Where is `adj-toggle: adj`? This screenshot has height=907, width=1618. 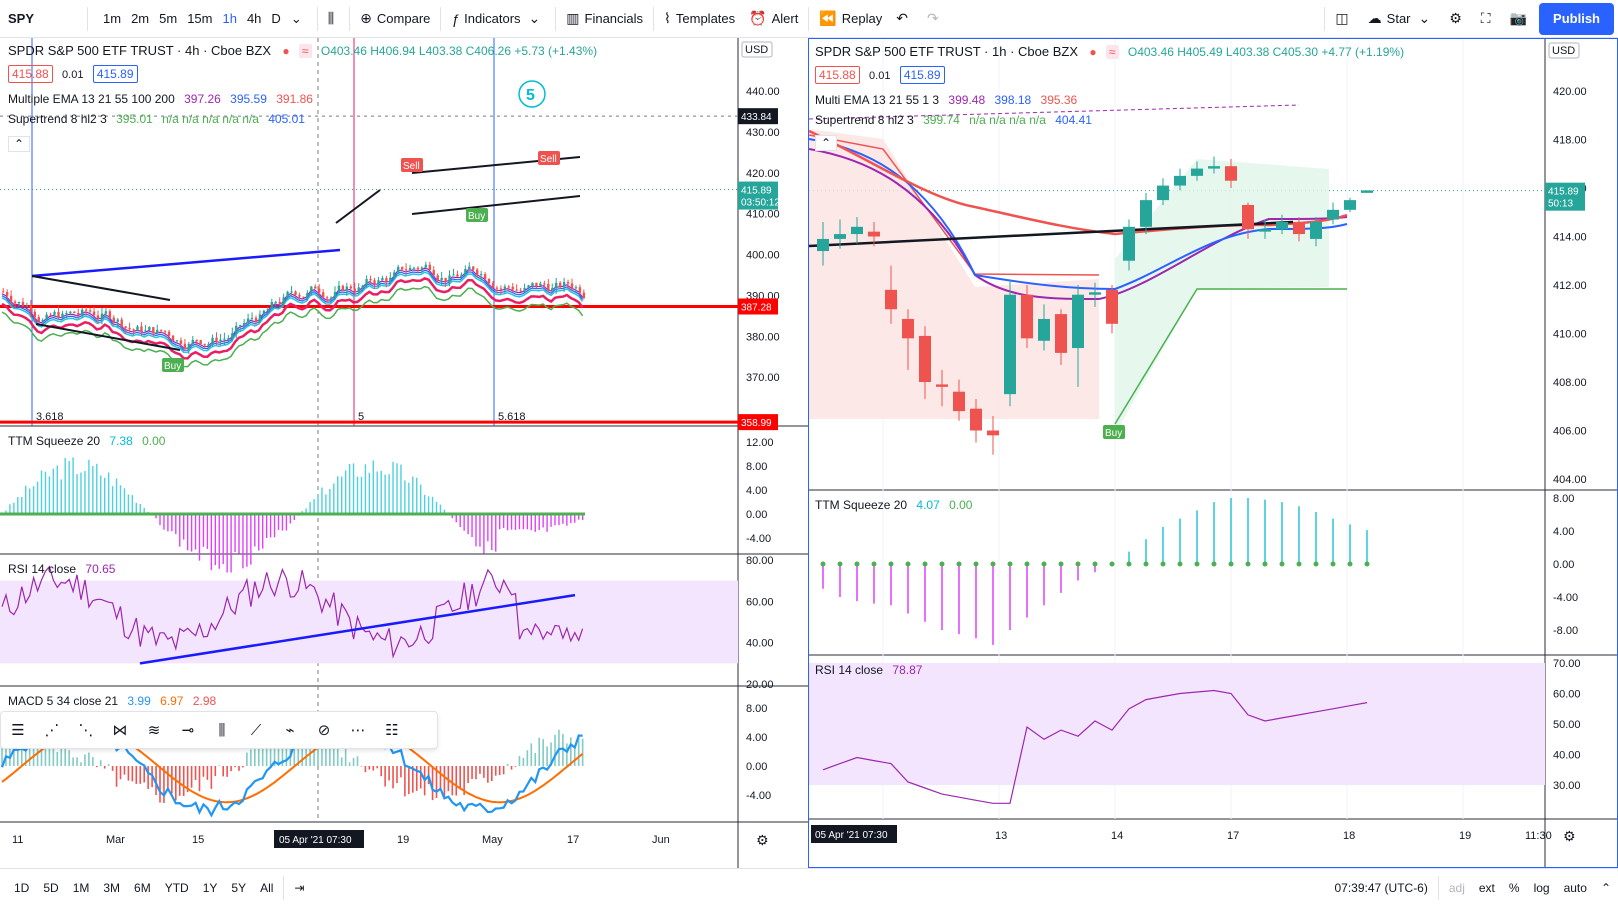 adj-toggle: adj is located at coordinates (1456, 888).